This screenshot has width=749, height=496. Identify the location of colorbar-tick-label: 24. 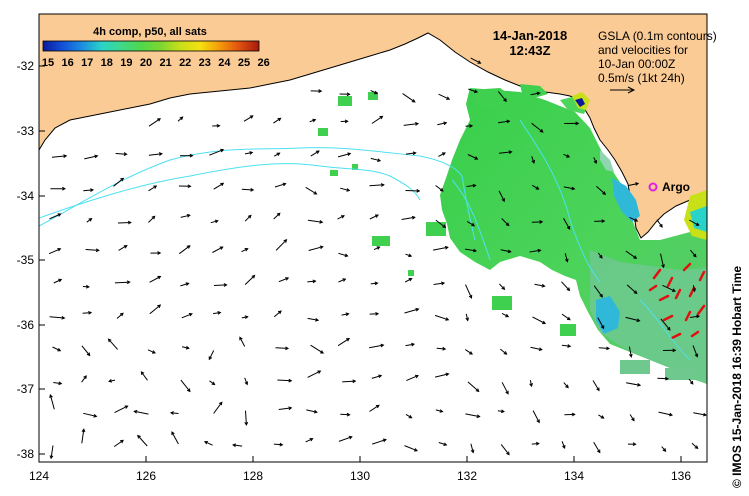
(224, 63).